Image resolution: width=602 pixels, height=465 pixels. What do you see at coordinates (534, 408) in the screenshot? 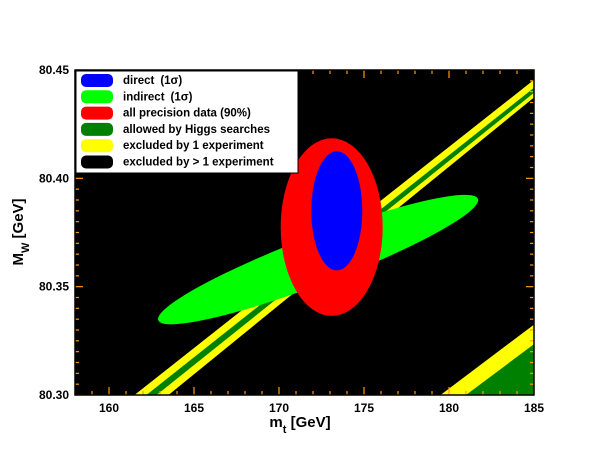
I see `x-tick-label: 185` at bounding box center [534, 408].